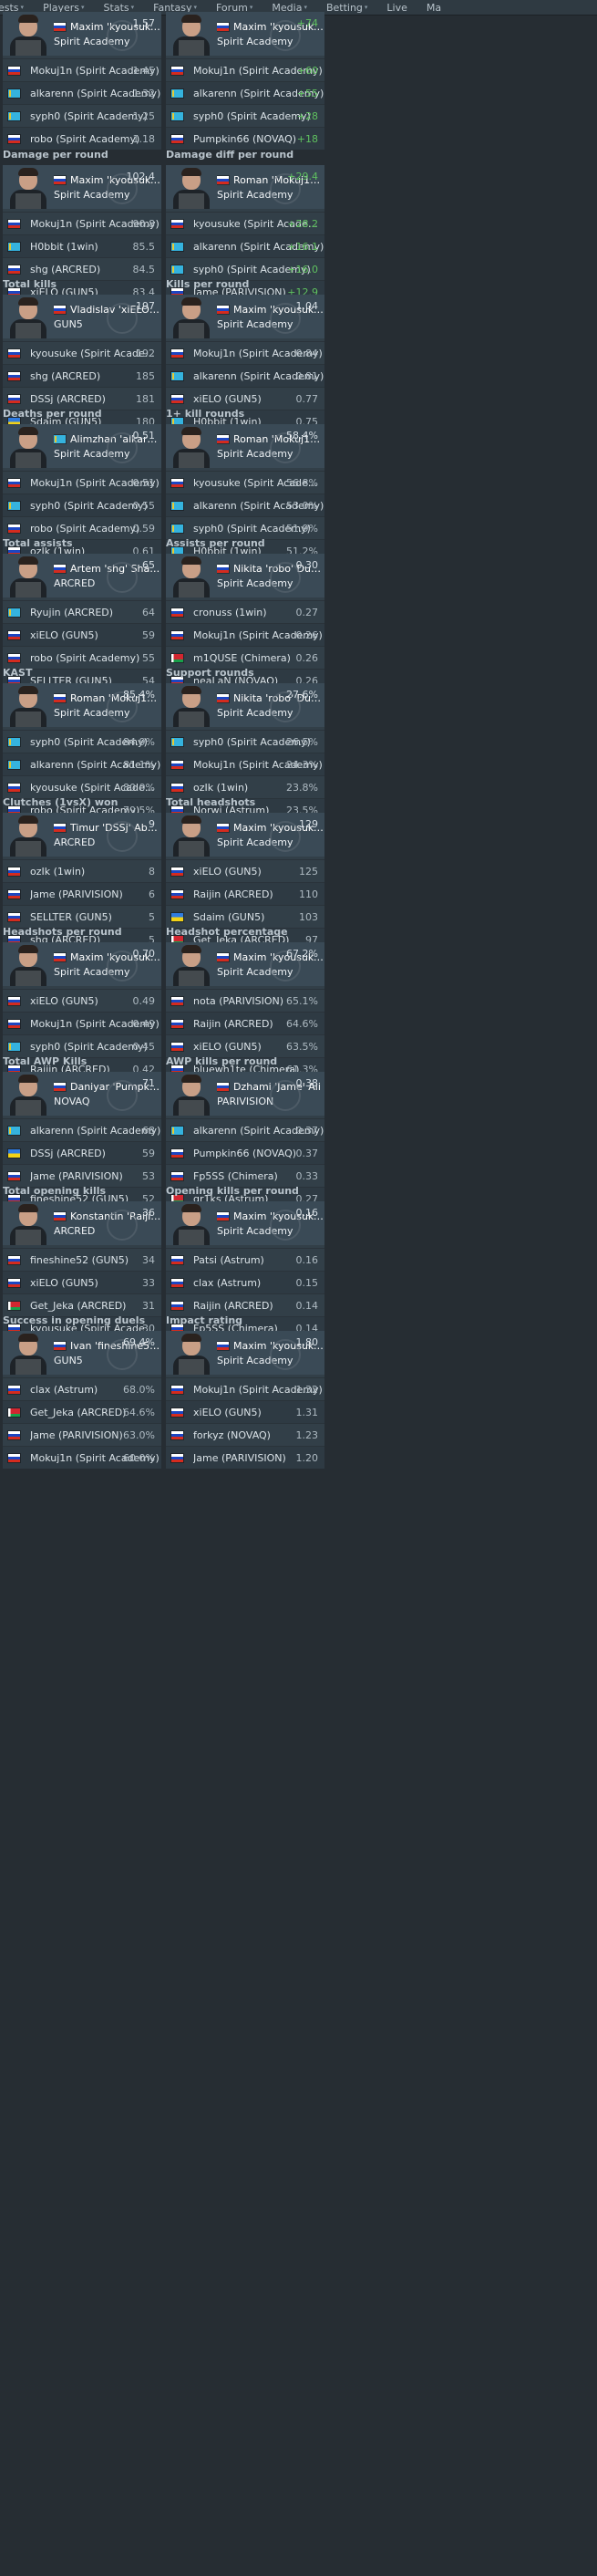 This screenshot has width=597, height=2576. I want to click on ranking-row: xiELO (GUN5) 33, so click(82, 1282).